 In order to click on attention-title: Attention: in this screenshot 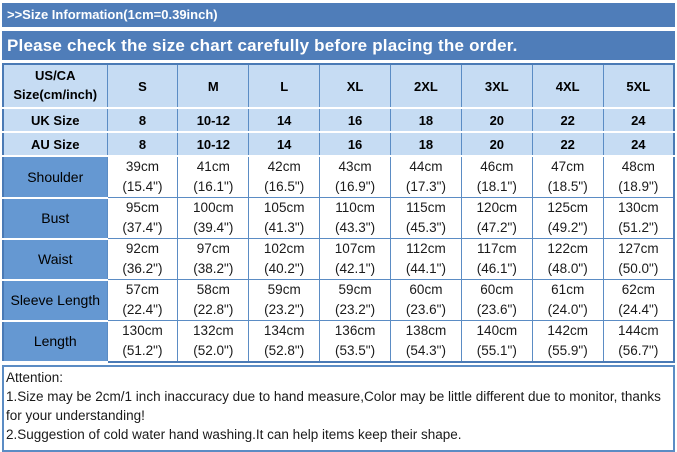, I will do `click(35, 377)`.